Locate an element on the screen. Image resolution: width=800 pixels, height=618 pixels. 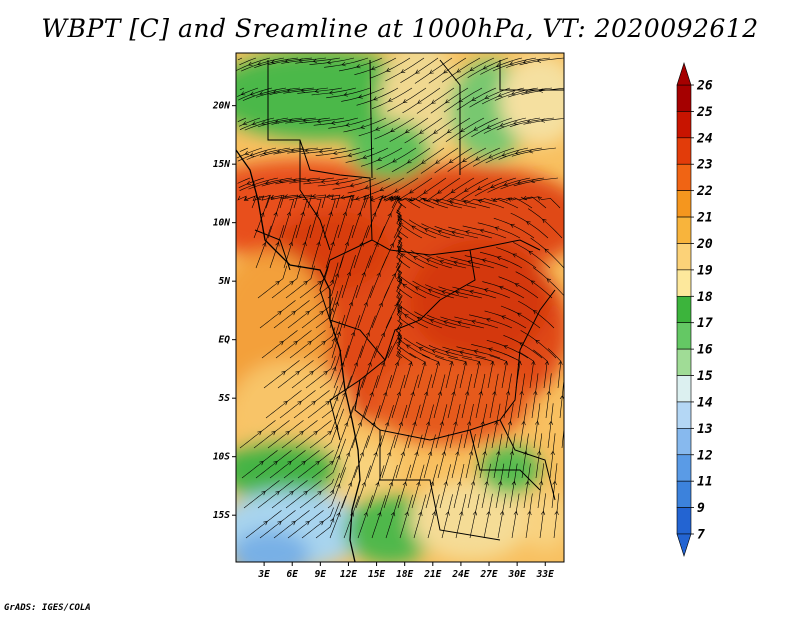
lon-tick-label: 9E is located at coordinates (321, 574).